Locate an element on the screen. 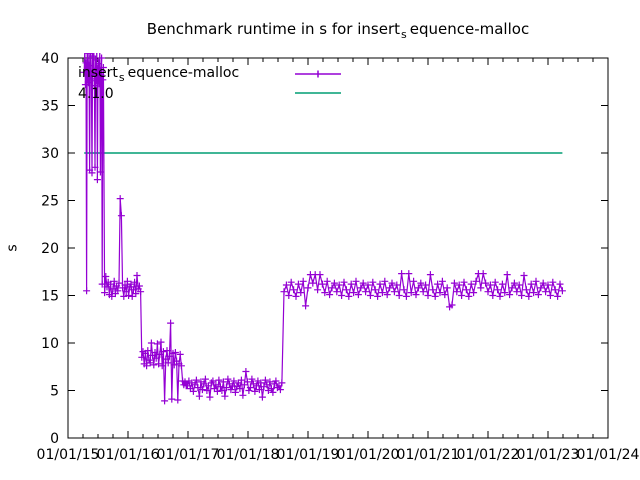 This screenshot has height=480, width=640. svg-text: 25 is located at coordinates (50, 202).